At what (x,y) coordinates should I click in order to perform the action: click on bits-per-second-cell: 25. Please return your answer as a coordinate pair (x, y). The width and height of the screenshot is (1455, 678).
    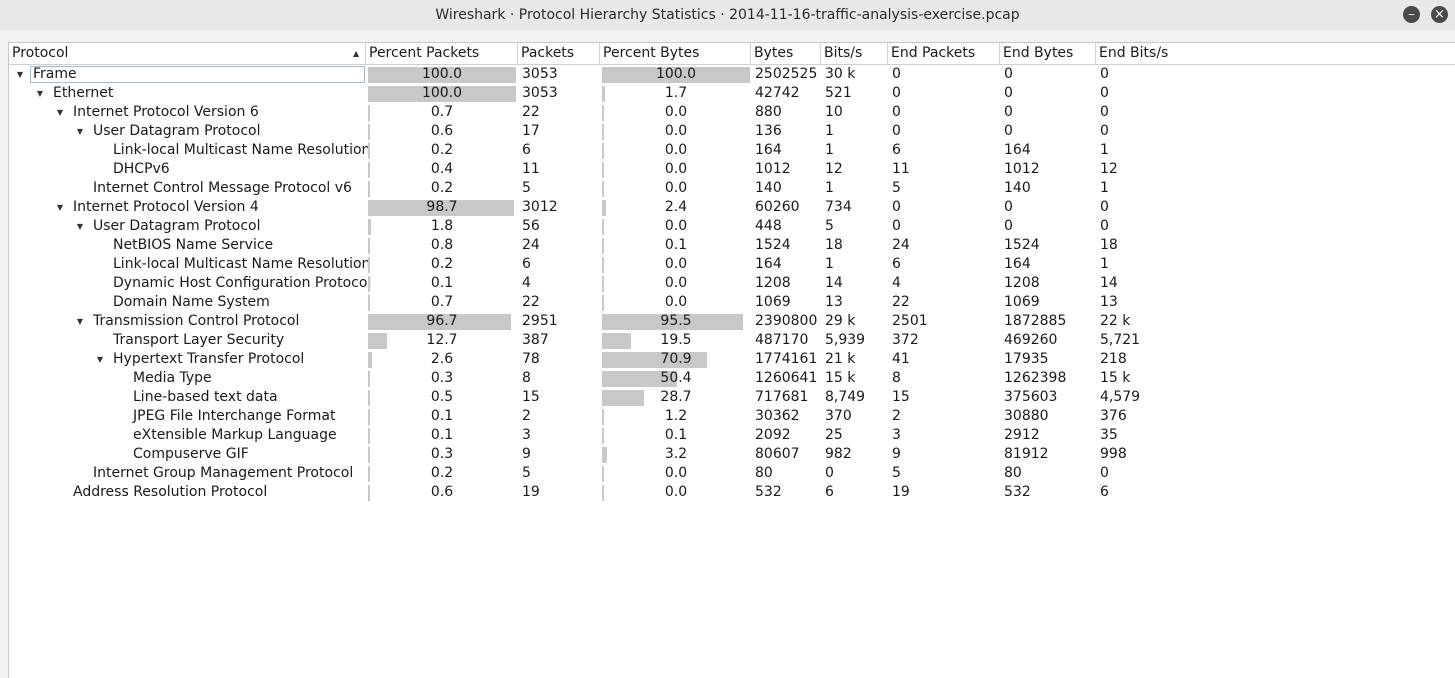
    Looking at the image, I should click on (834, 435).